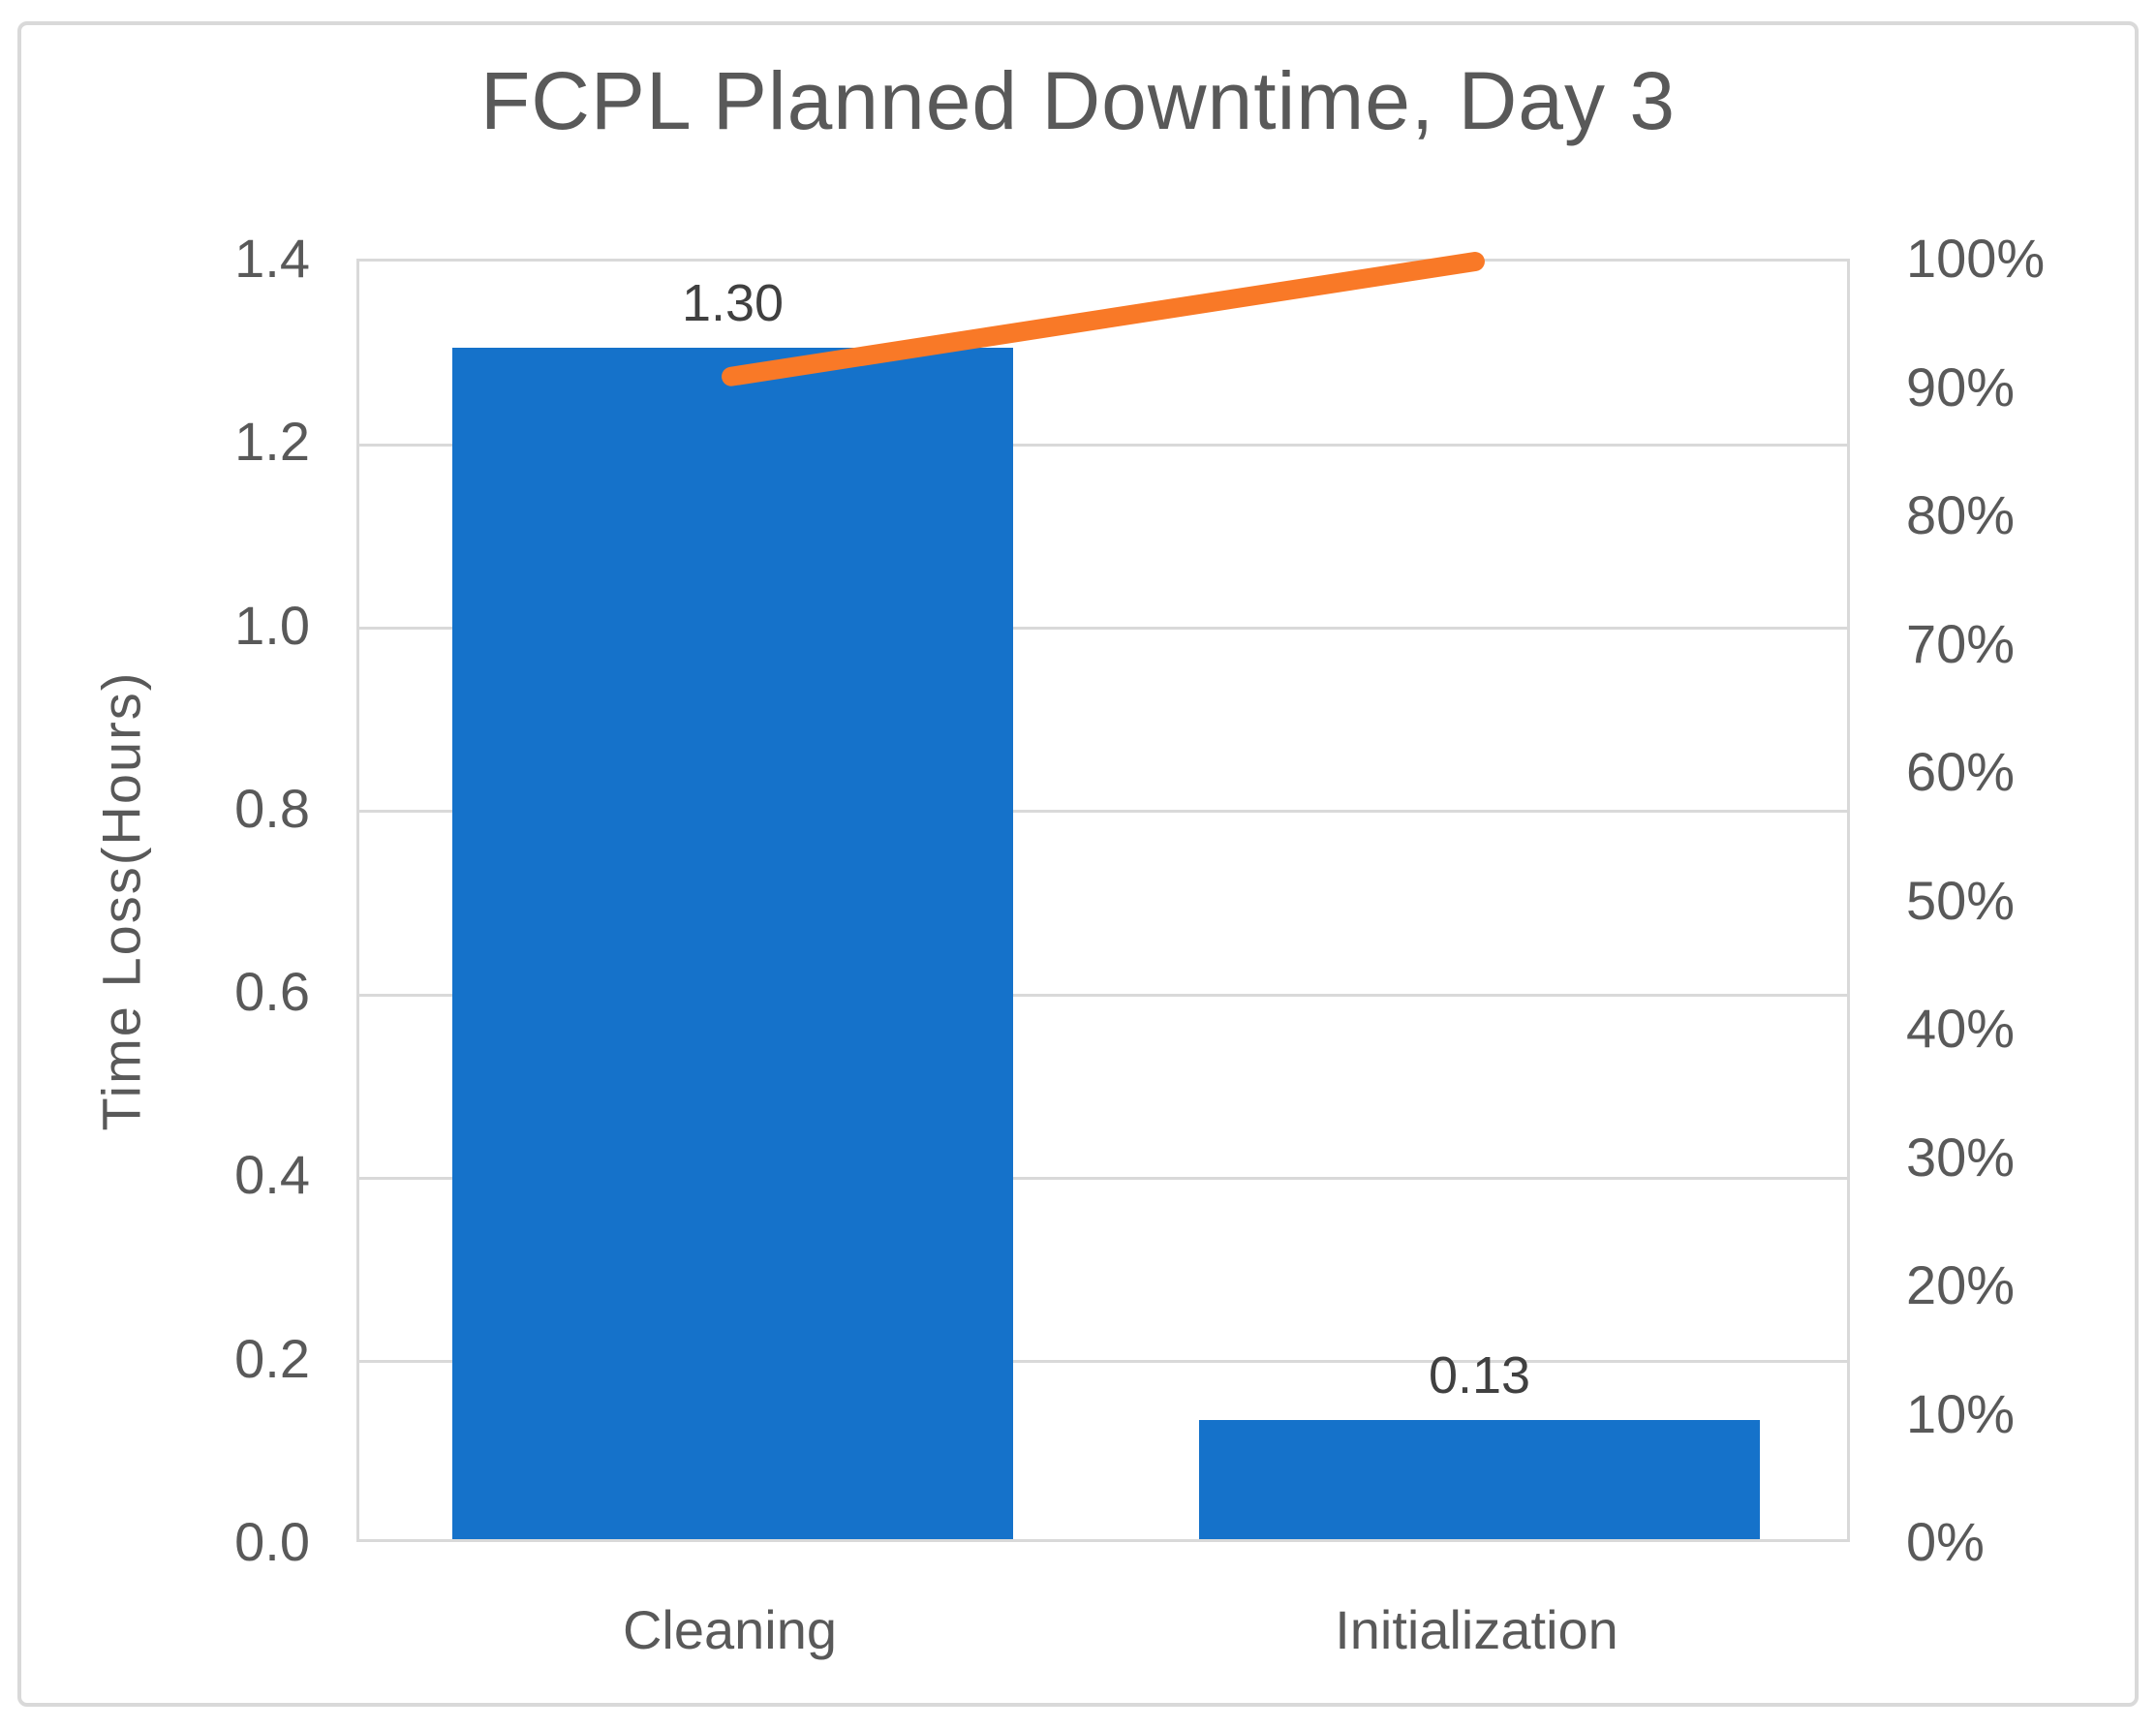 This screenshot has width=2156, height=1729. What do you see at coordinates (272, 1542) in the screenshot?
I see `left-axis-tick: 0.0` at bounding box center [272, 1542].